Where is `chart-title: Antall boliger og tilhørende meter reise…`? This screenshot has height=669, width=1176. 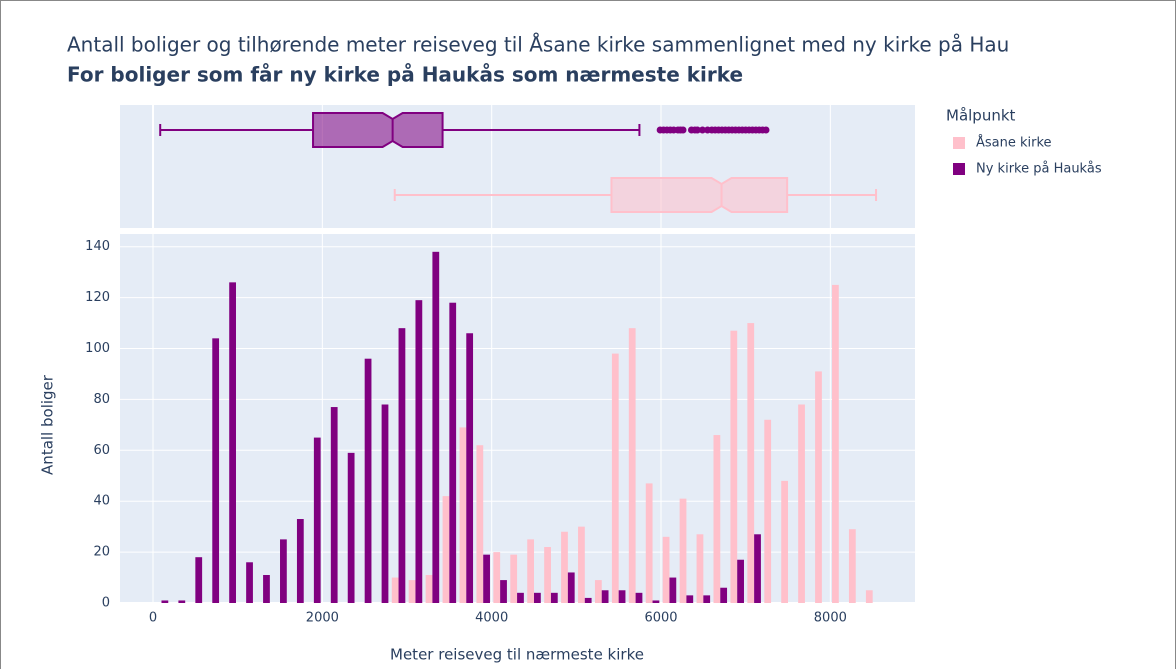 chart-title: Antall boliger og tilhørende meter reise… is located at coordinates (538, 45).